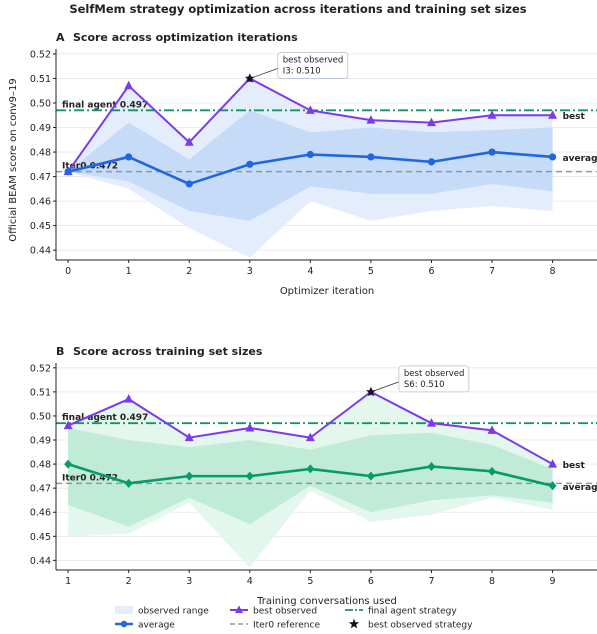 The image size is (597, 634). I want to click on panel-a-x-tick-label: 7, so click(492, 271).